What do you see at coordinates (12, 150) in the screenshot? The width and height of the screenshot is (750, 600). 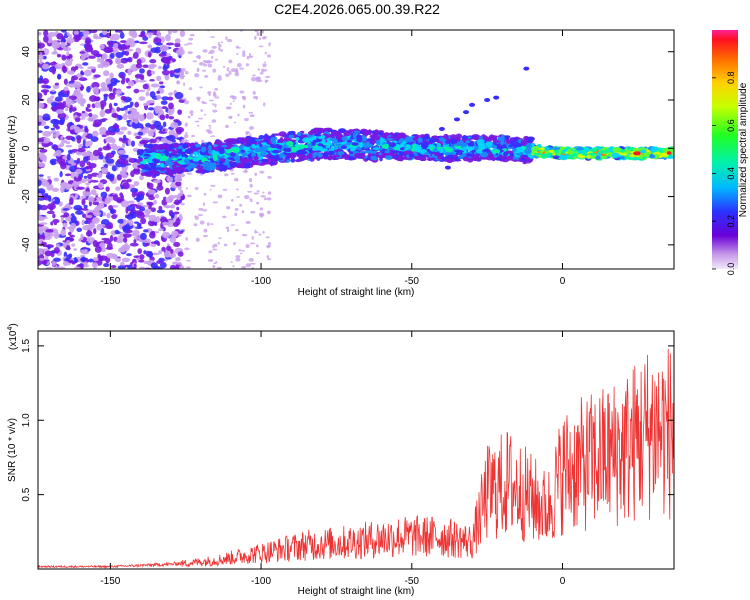 I see `spectrogram-ylabel: Frequency (Hz)` at bounding box center [12, 150].